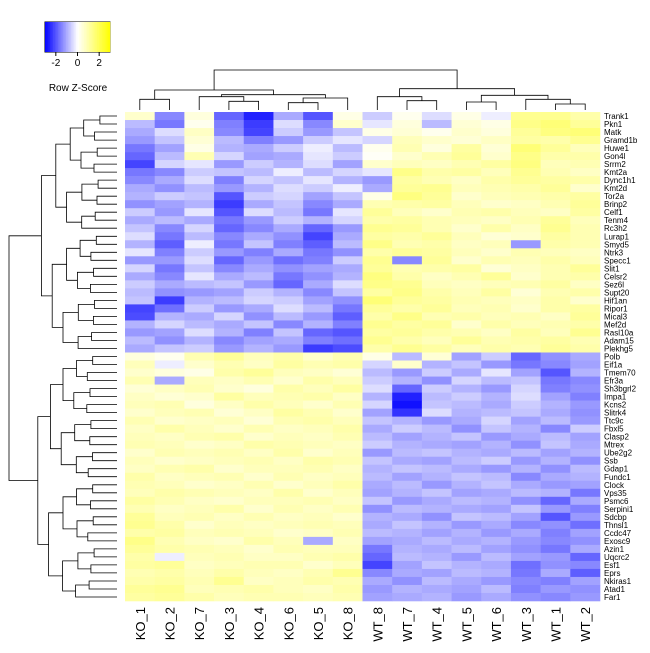 Image resolution: width=650 pixels, height=653 pixels. I want to click on row-label: Mef2d, so click(615, 324).